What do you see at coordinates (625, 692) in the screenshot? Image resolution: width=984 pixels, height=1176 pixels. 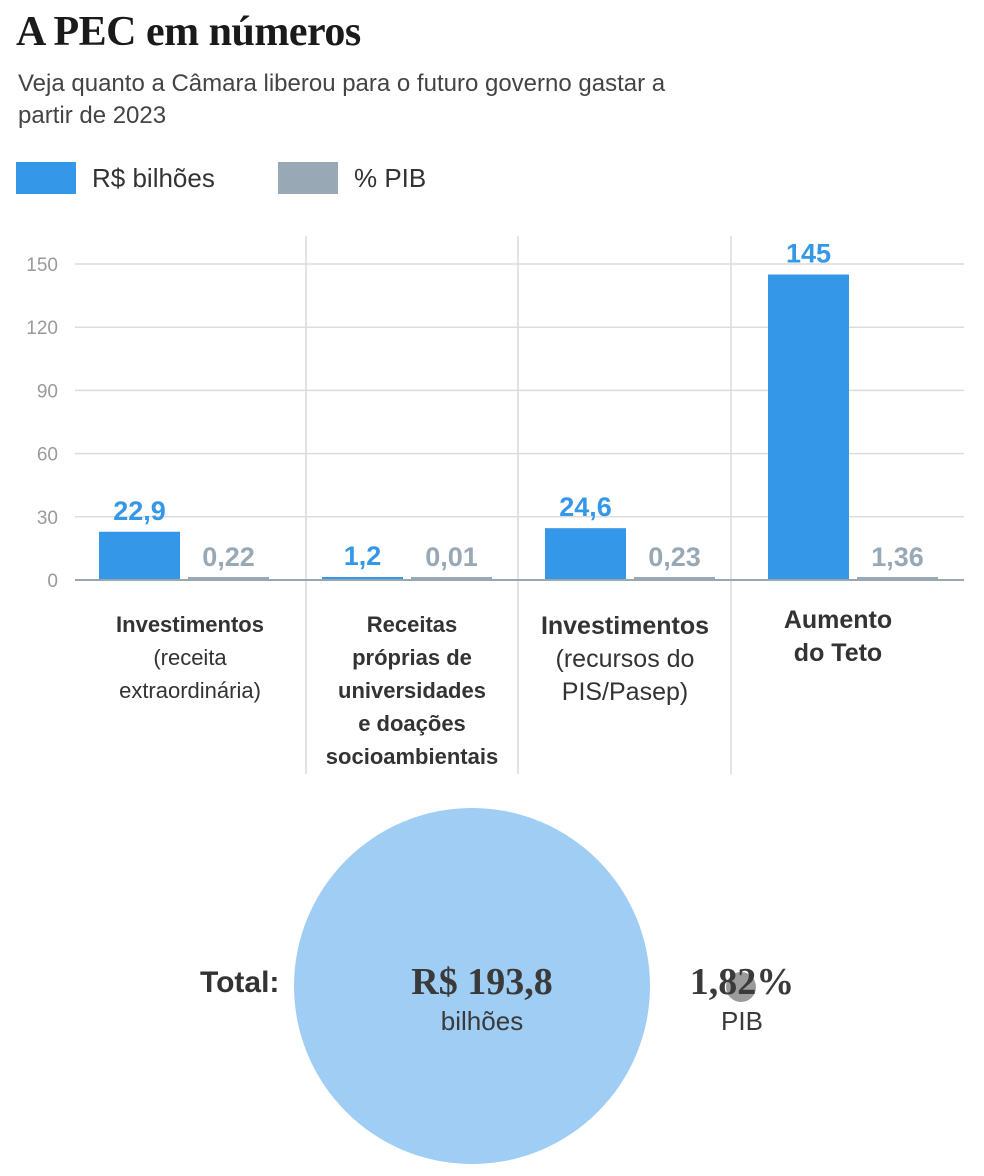 I see `category-label: PIS/Pasep)` at bounding box center [625, 692].